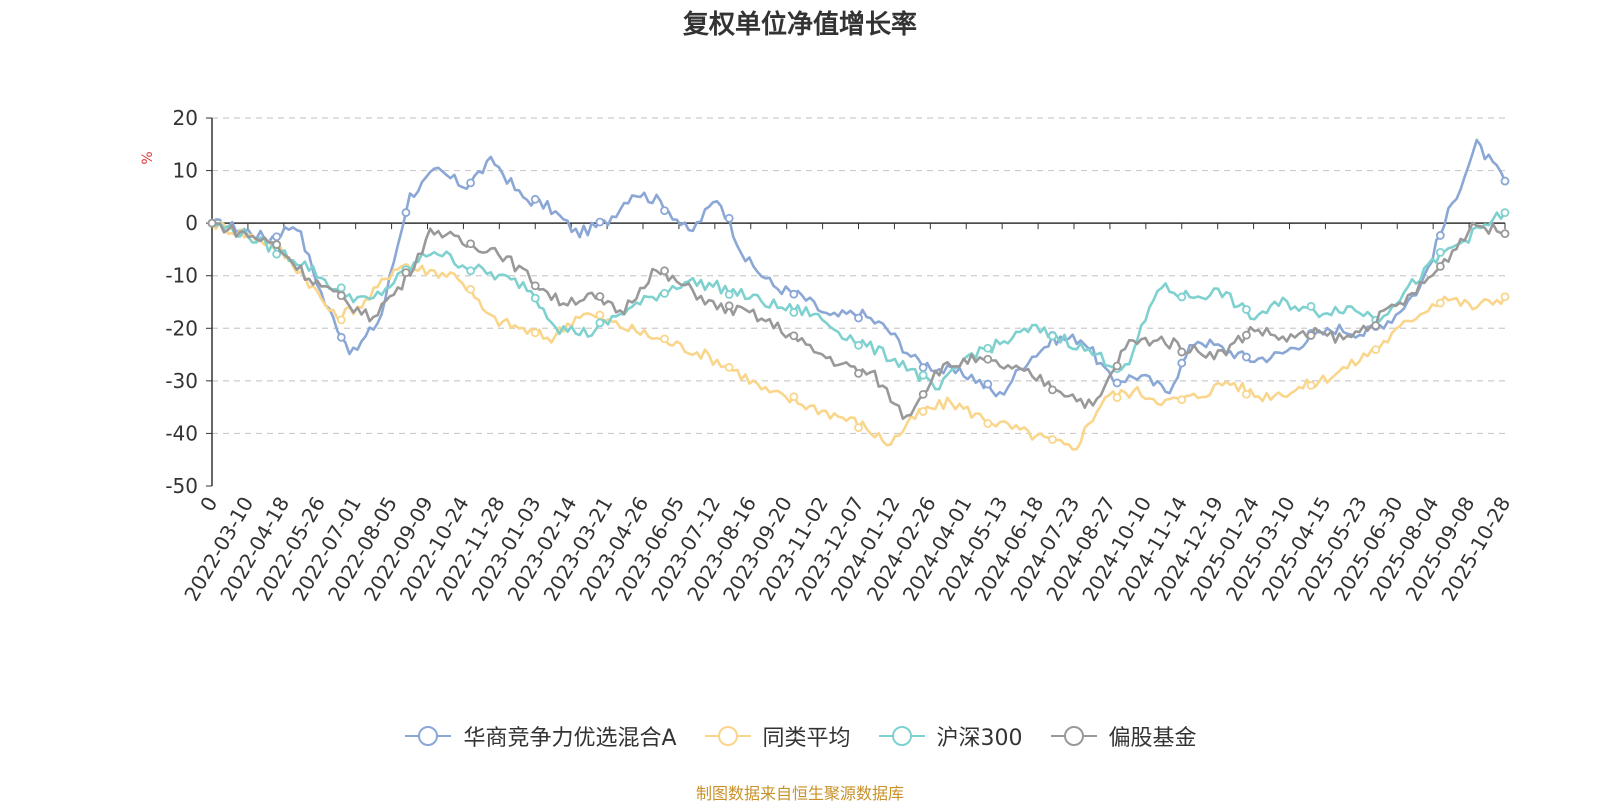 The height and width of the screenshot is (804, 1600). What do you see at coordinates (181, 381) in the screenshot?
I see `y-tick-label: -30` at bounding box center [181, 381].